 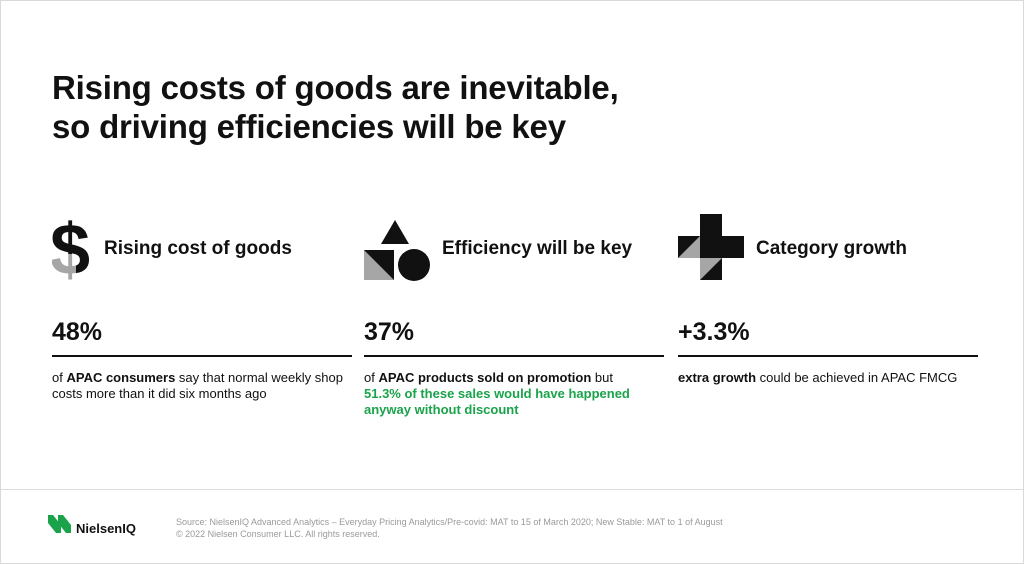 What do you see at coordinates (59, 523) in the screenshot?
I see `logo-mark-icon` at bounding box center [59, 523].